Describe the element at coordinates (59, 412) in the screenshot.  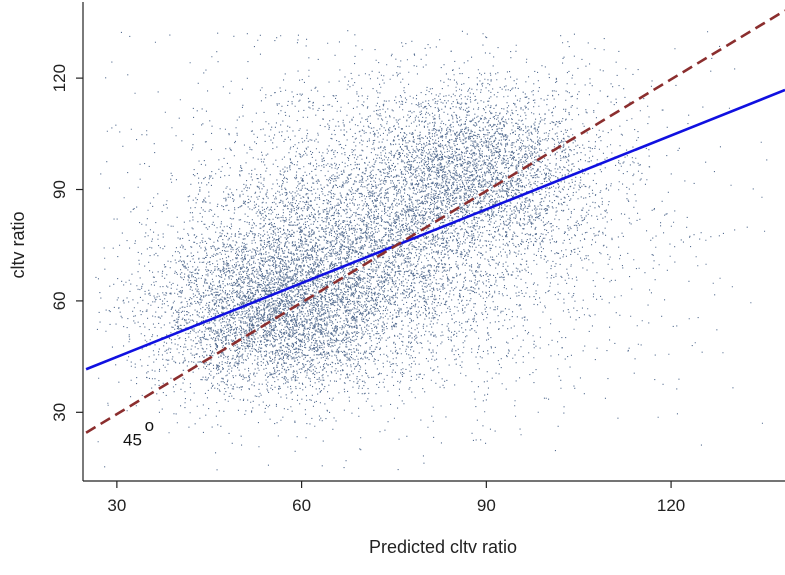
I see `y-tick-label: 30` at that location.